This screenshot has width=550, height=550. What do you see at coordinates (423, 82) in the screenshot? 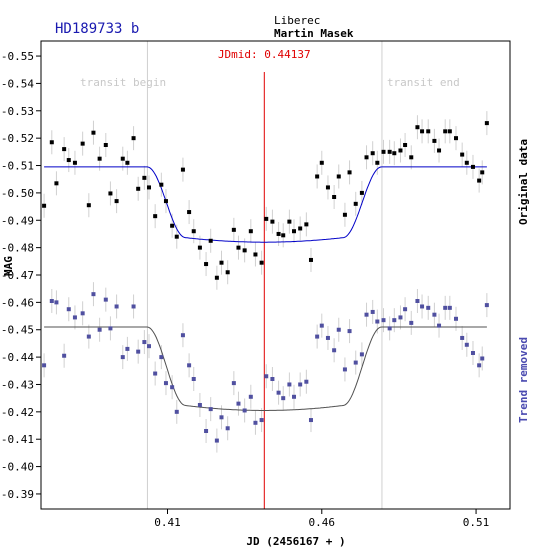
I see `transit-end-label: transit end` at bounding box center [423, 82].